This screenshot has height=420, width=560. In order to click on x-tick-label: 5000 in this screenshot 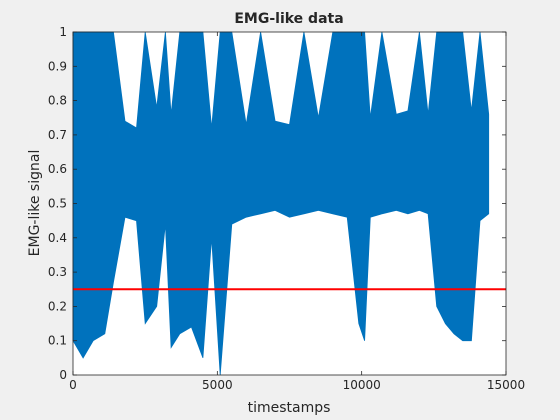, I will do `click(217, 385)`.